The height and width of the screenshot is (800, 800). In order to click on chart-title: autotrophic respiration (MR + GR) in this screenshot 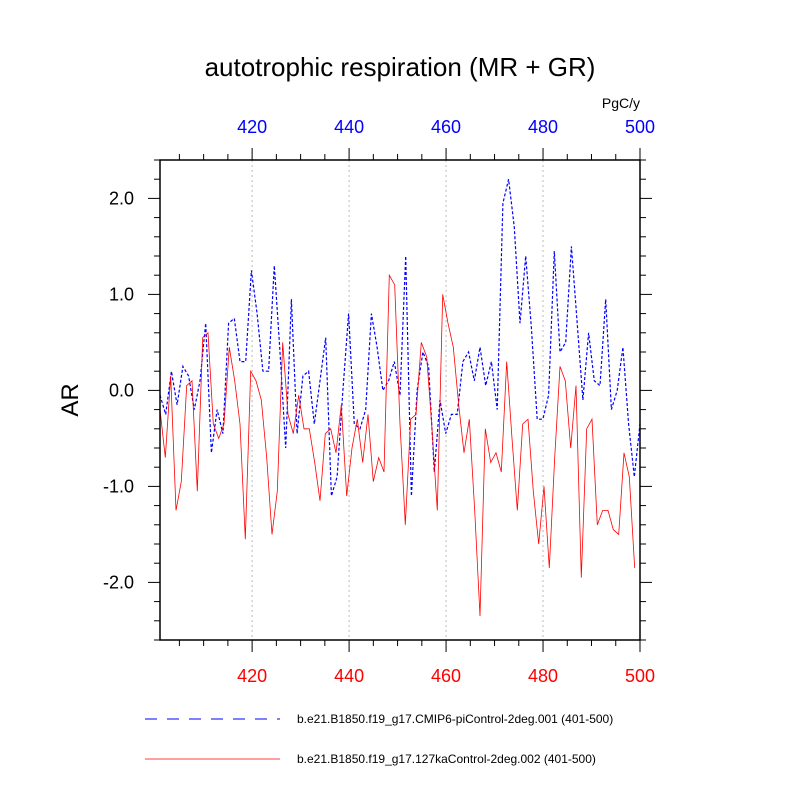, I will do `click(400, 67)`.